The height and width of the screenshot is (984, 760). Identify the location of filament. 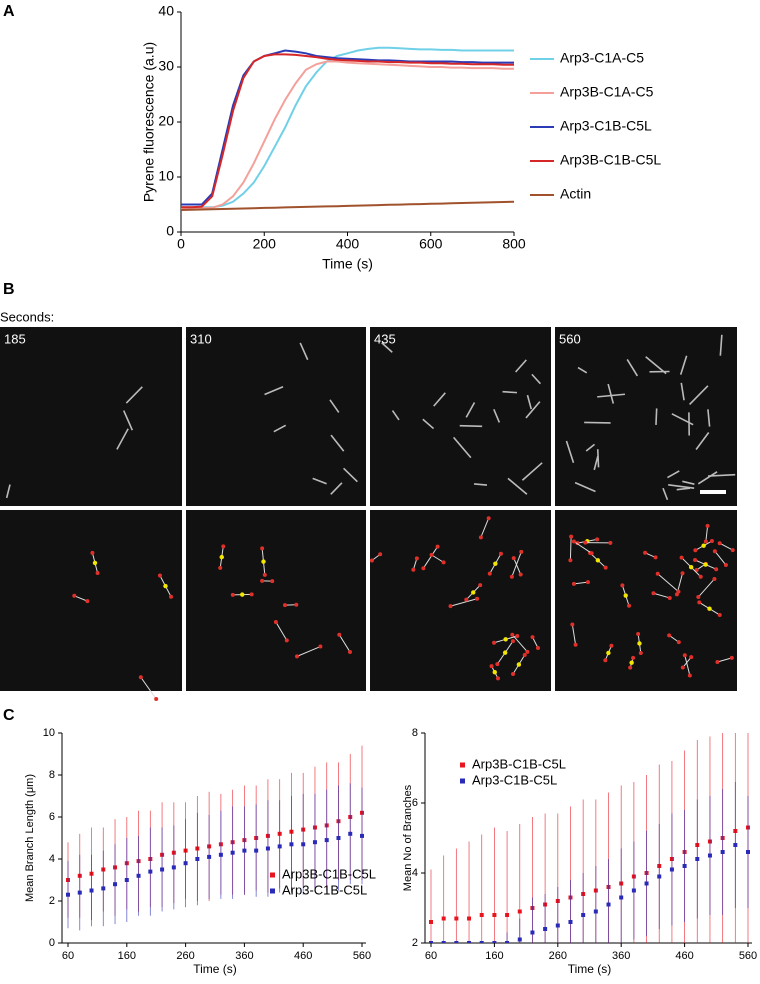
(510, 392).